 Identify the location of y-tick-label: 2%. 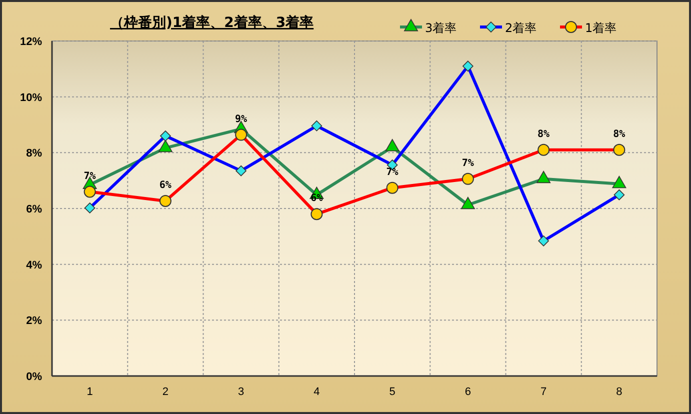
(34, 321).